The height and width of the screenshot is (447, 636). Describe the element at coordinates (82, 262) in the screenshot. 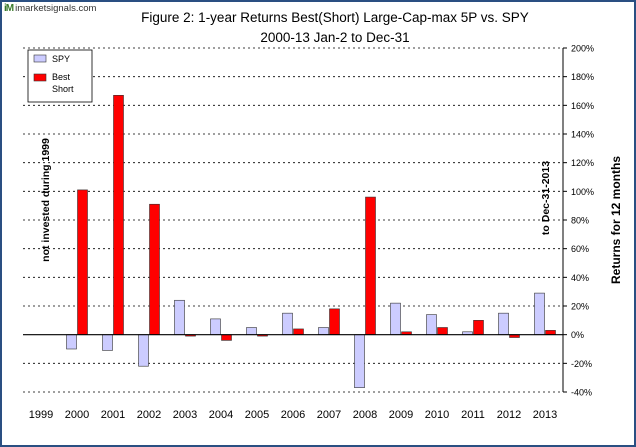

I see `best-short-bar-2000` at that location.